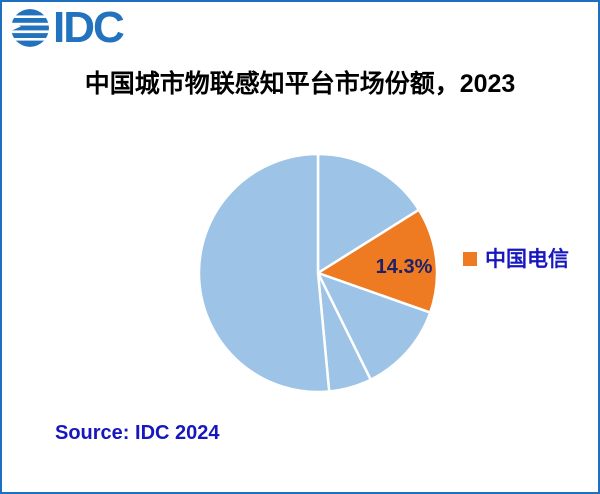  What do you see at coordinates (300, 84) in the screenshot?
I see `chart-title: 中国城市物联感知平台市场份额，2023` at bounding box center [300, 84].